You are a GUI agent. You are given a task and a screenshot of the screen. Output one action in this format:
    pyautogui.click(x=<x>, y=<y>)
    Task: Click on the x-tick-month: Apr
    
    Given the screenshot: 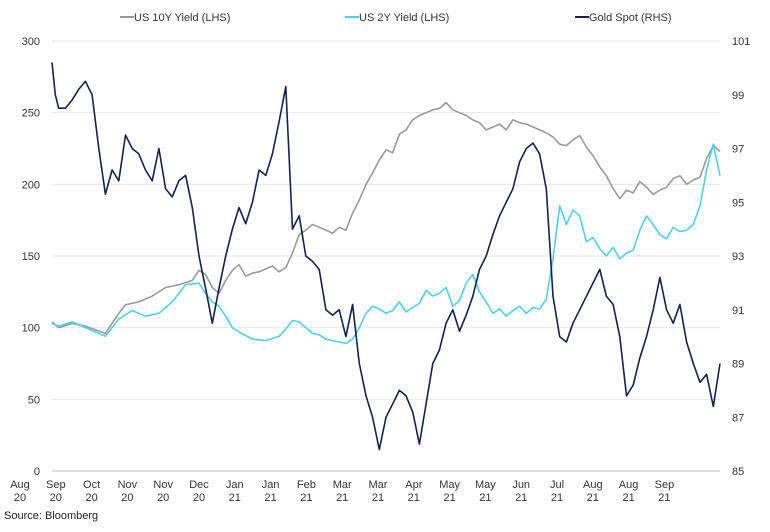 What is the action you would take?
    pyautogui.click(x=413, y=485)
    